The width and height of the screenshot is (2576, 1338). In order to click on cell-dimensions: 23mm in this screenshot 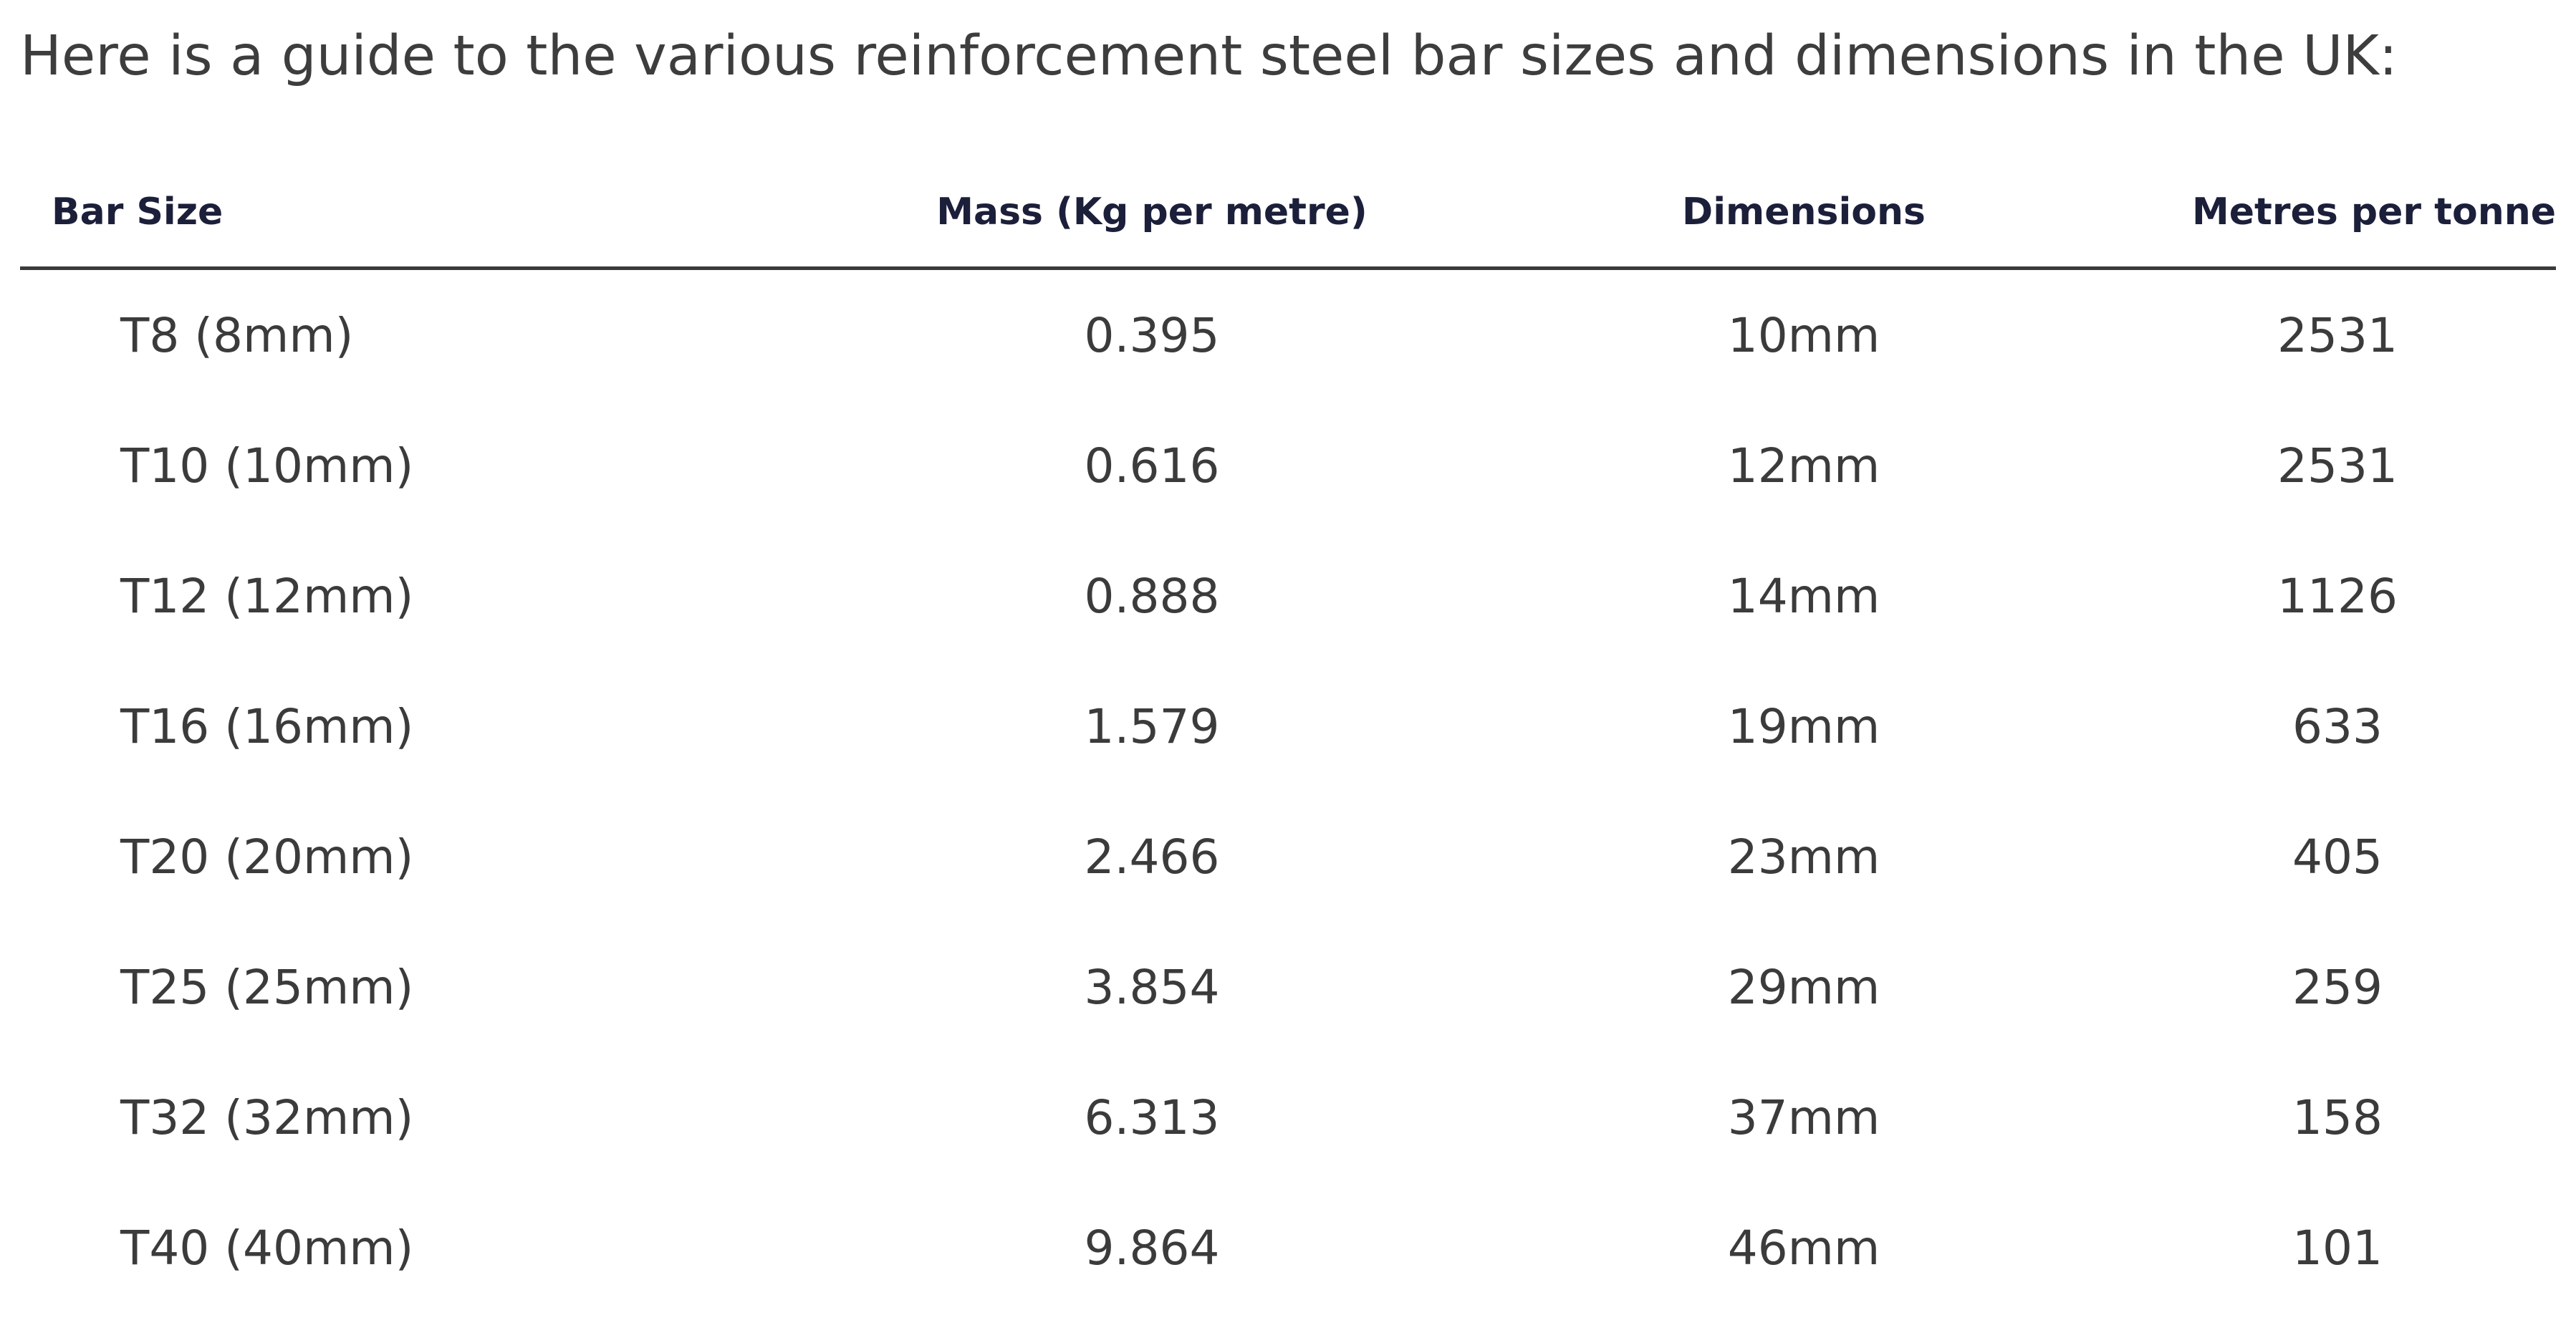, I will do `click(1804, 857)`.